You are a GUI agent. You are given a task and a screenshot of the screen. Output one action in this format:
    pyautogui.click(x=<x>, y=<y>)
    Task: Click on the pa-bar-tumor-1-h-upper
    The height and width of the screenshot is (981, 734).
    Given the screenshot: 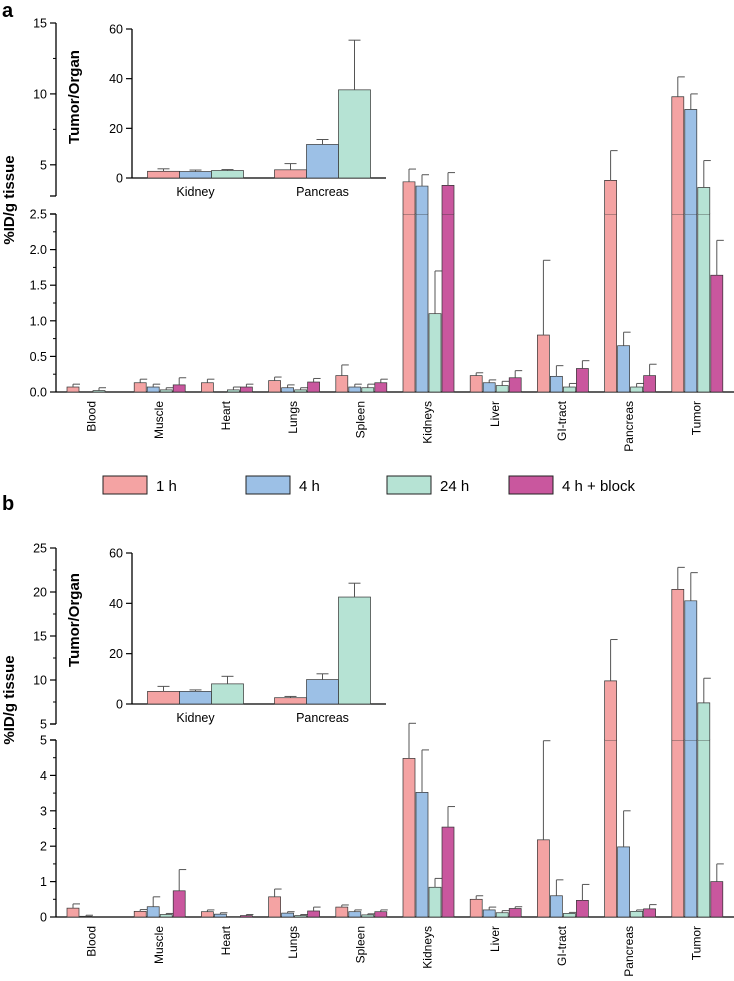 What is the action you would take?
    pyautogui.click(x=677, y=155)
    